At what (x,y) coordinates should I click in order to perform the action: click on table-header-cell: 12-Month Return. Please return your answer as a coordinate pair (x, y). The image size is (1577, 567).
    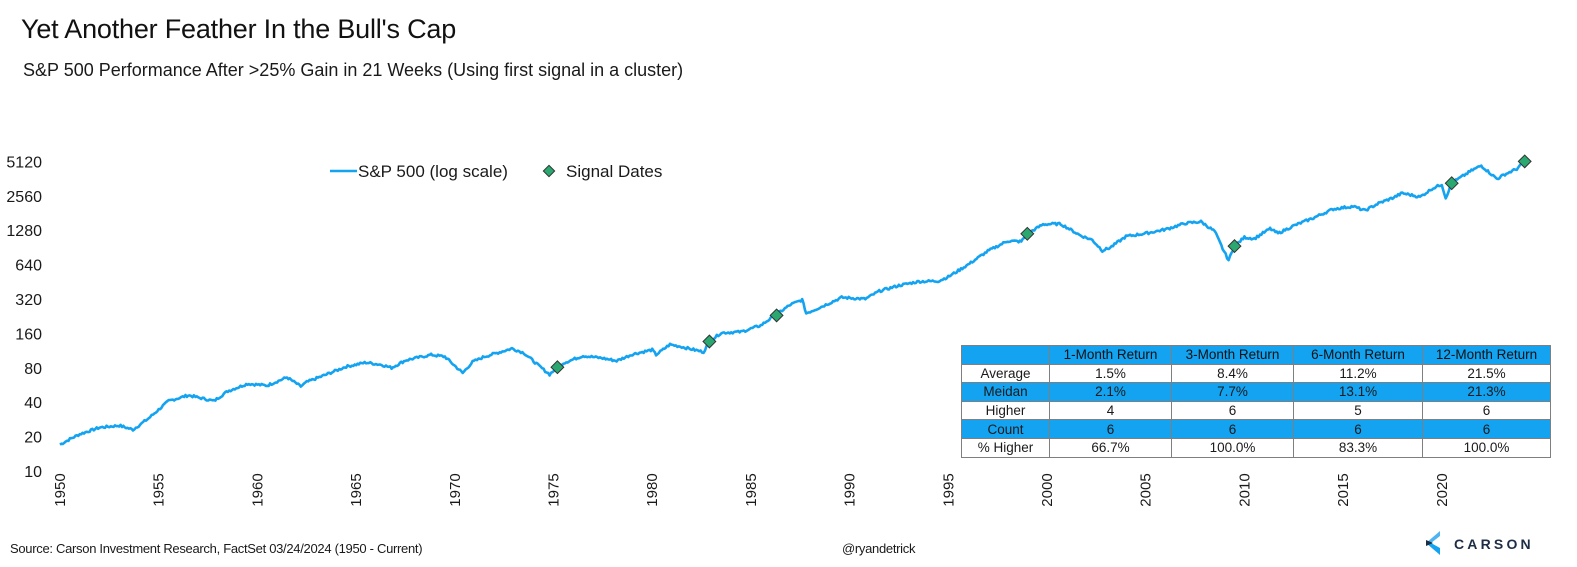
    Looking at the image, I should click on (1486, 355).